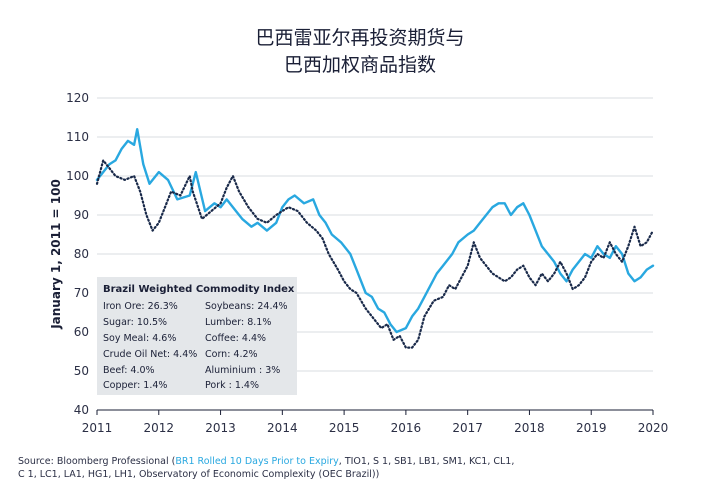 The width and height of the screenshot is (720, 500). Describe the element at coordinates (140, 338) in the screenshot. I see `legend-item: Soy Meal: 4.6%` at that location.